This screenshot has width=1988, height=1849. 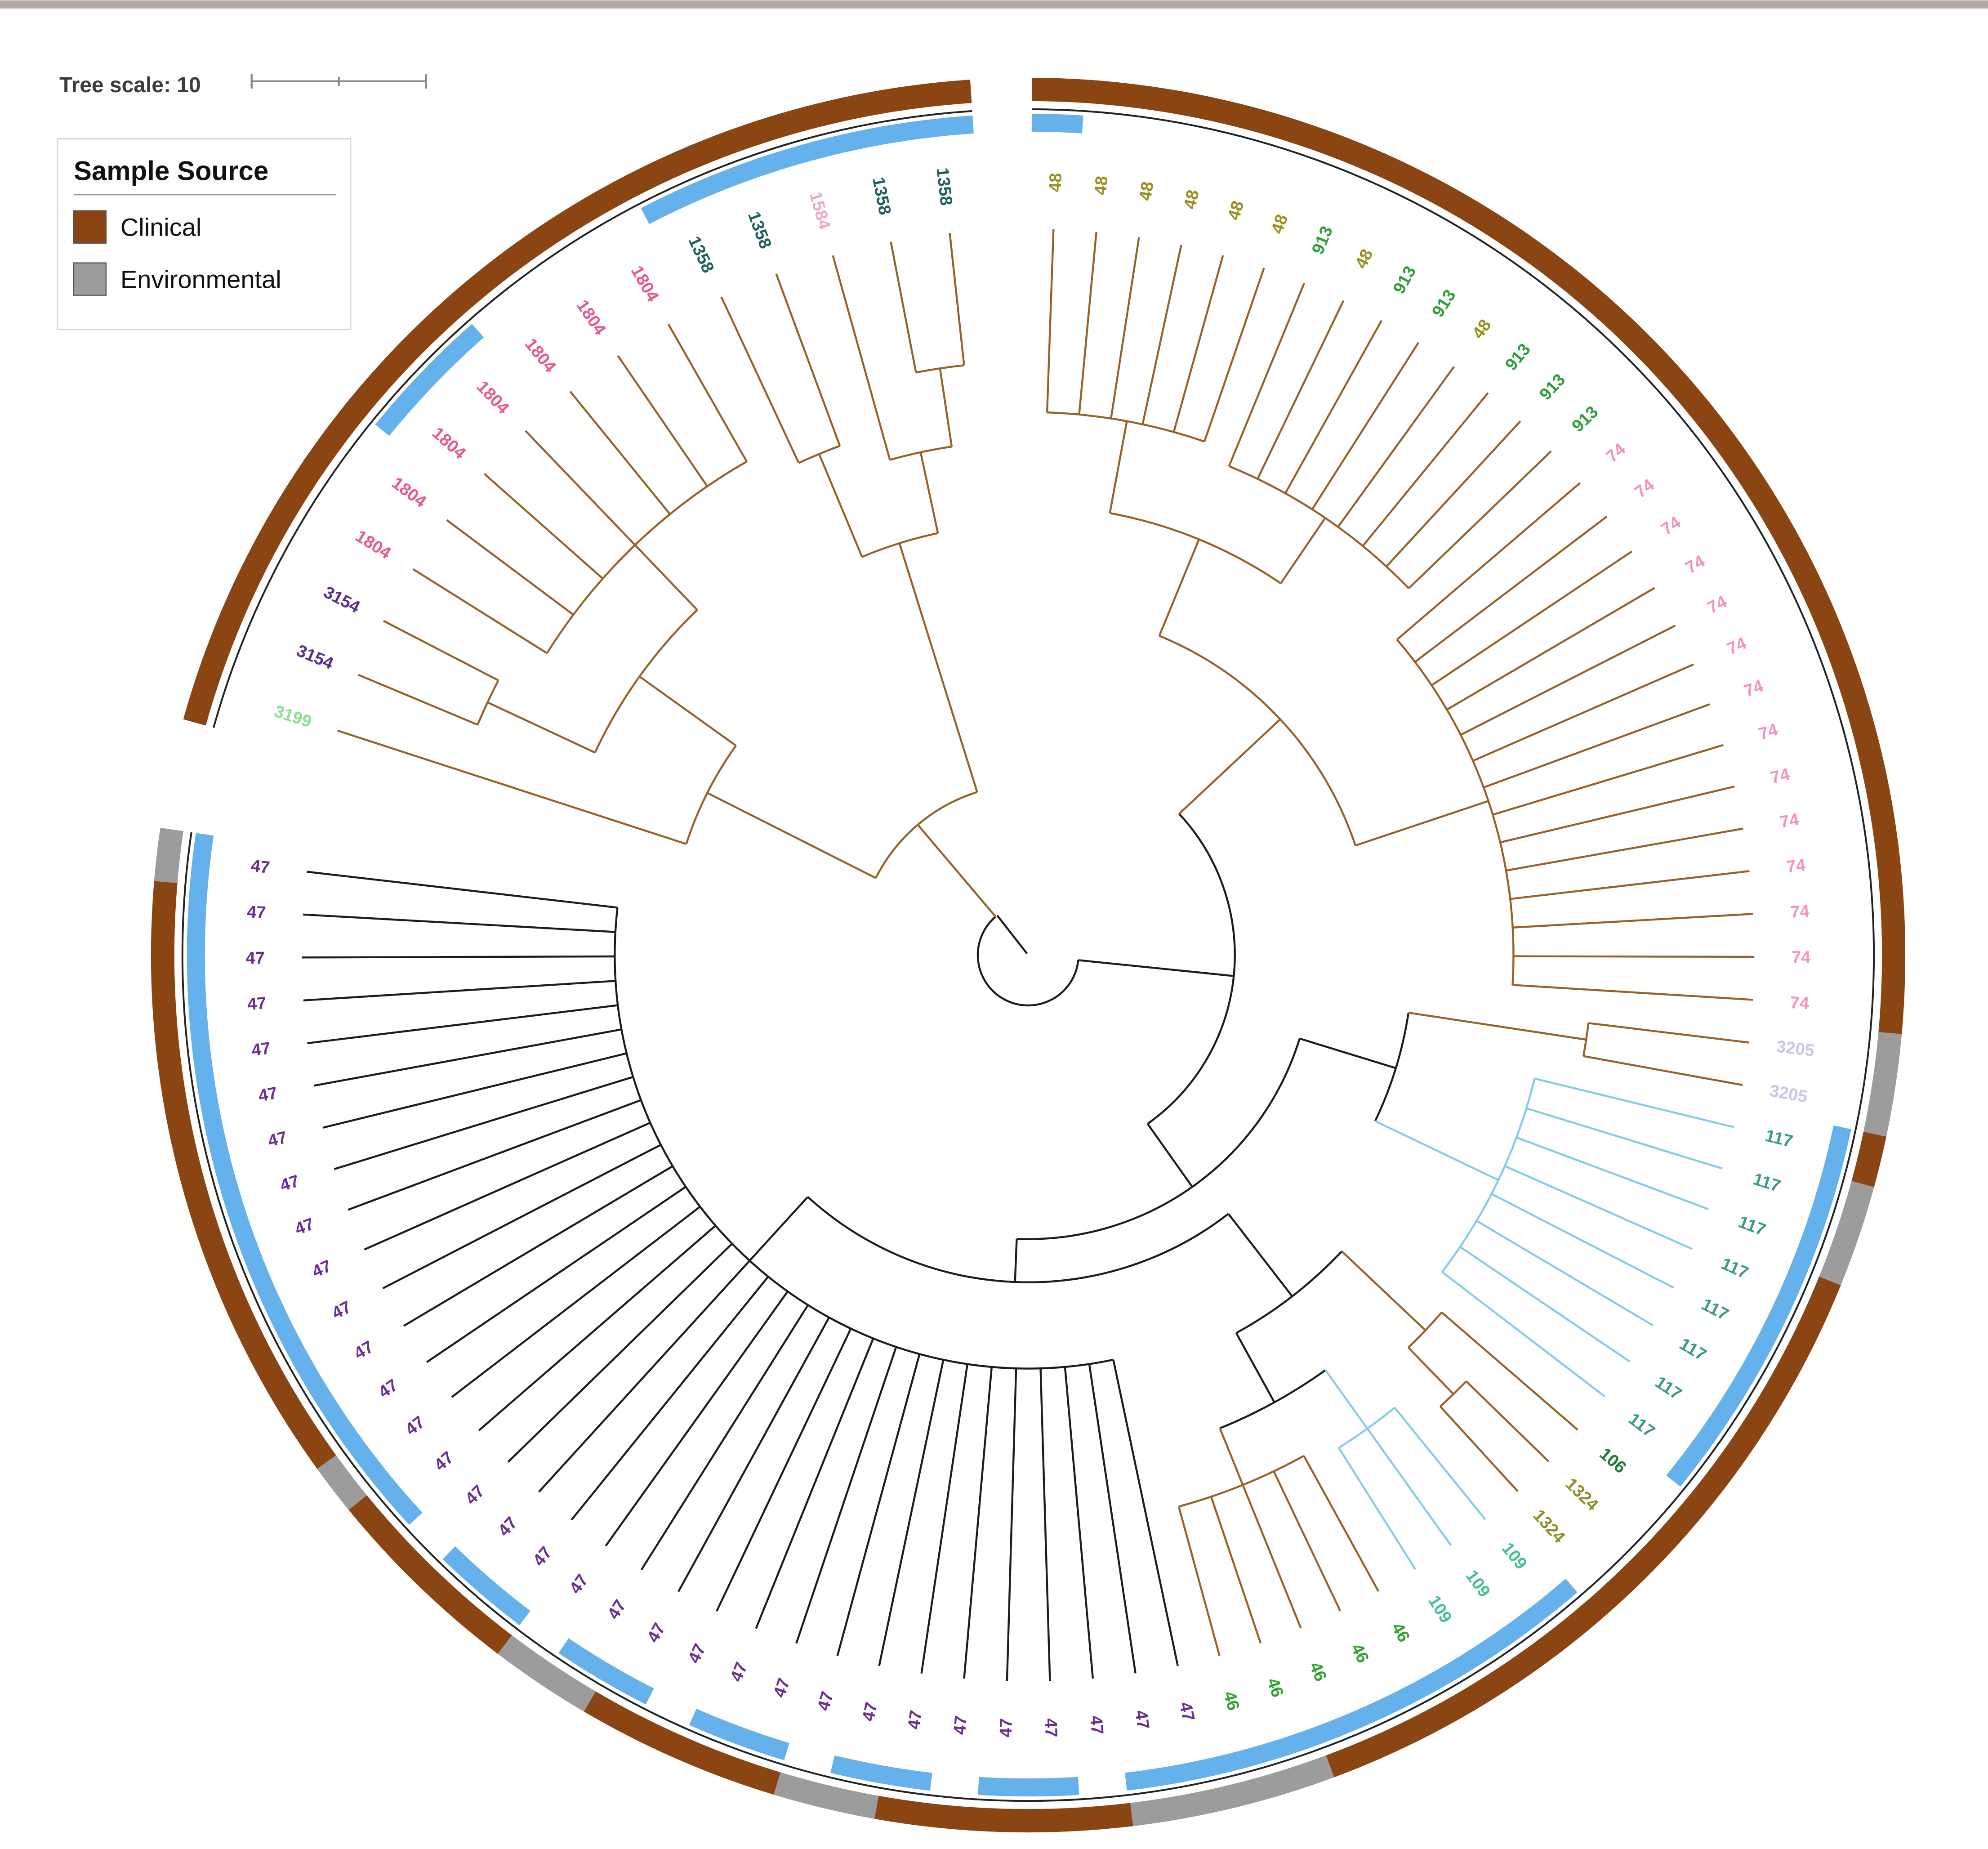 What do you see at coordinates (820, 211) in the screenshot?
I see `leaf-label: 1584` at bounding box center [820, 211].